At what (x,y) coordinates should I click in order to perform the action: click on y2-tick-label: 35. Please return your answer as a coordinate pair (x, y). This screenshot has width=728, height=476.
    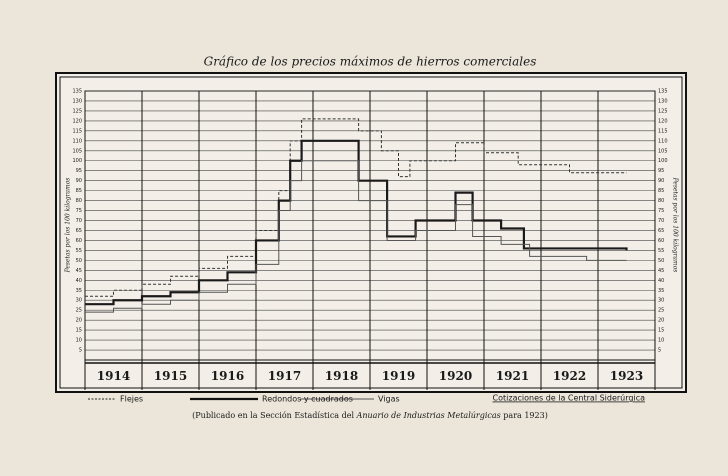
    Looking at the image, I should click on (661, 291).